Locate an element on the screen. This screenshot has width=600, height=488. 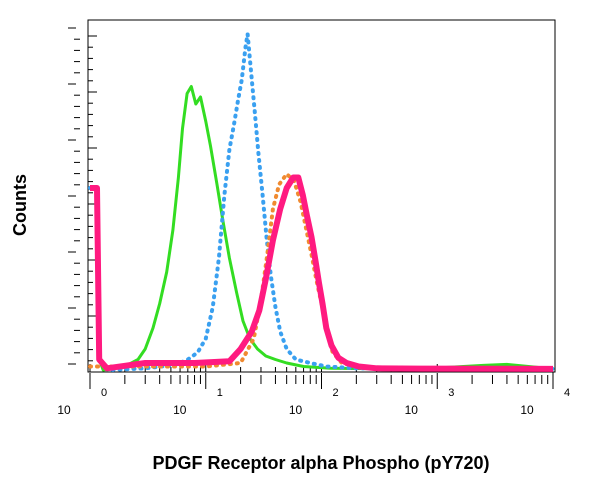
x-tick-label: 10 0 is located at coordinates (82, 402).